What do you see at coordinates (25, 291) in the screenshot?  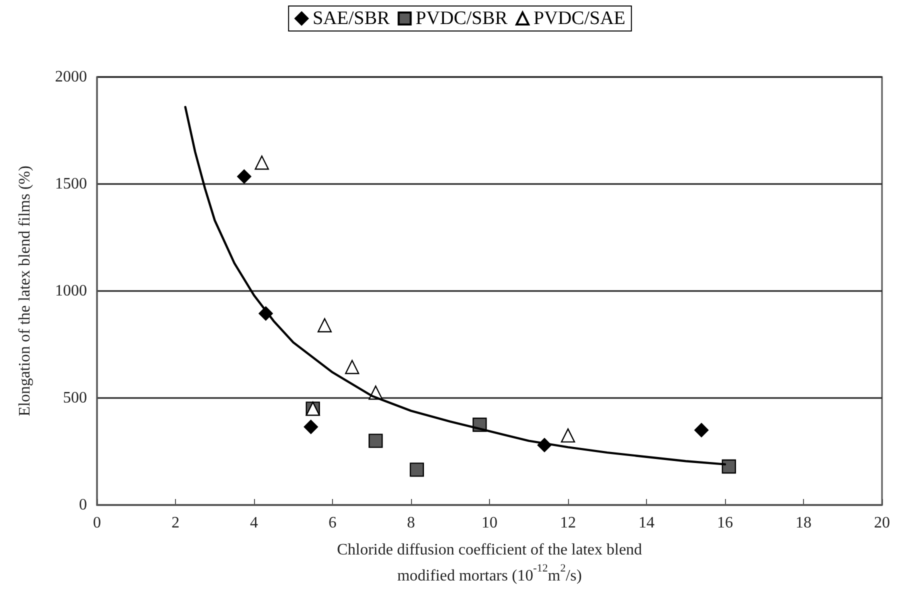 I see `y-axis-title: Elongation of the latex blend films (%)` at bounding box center [25, 291].